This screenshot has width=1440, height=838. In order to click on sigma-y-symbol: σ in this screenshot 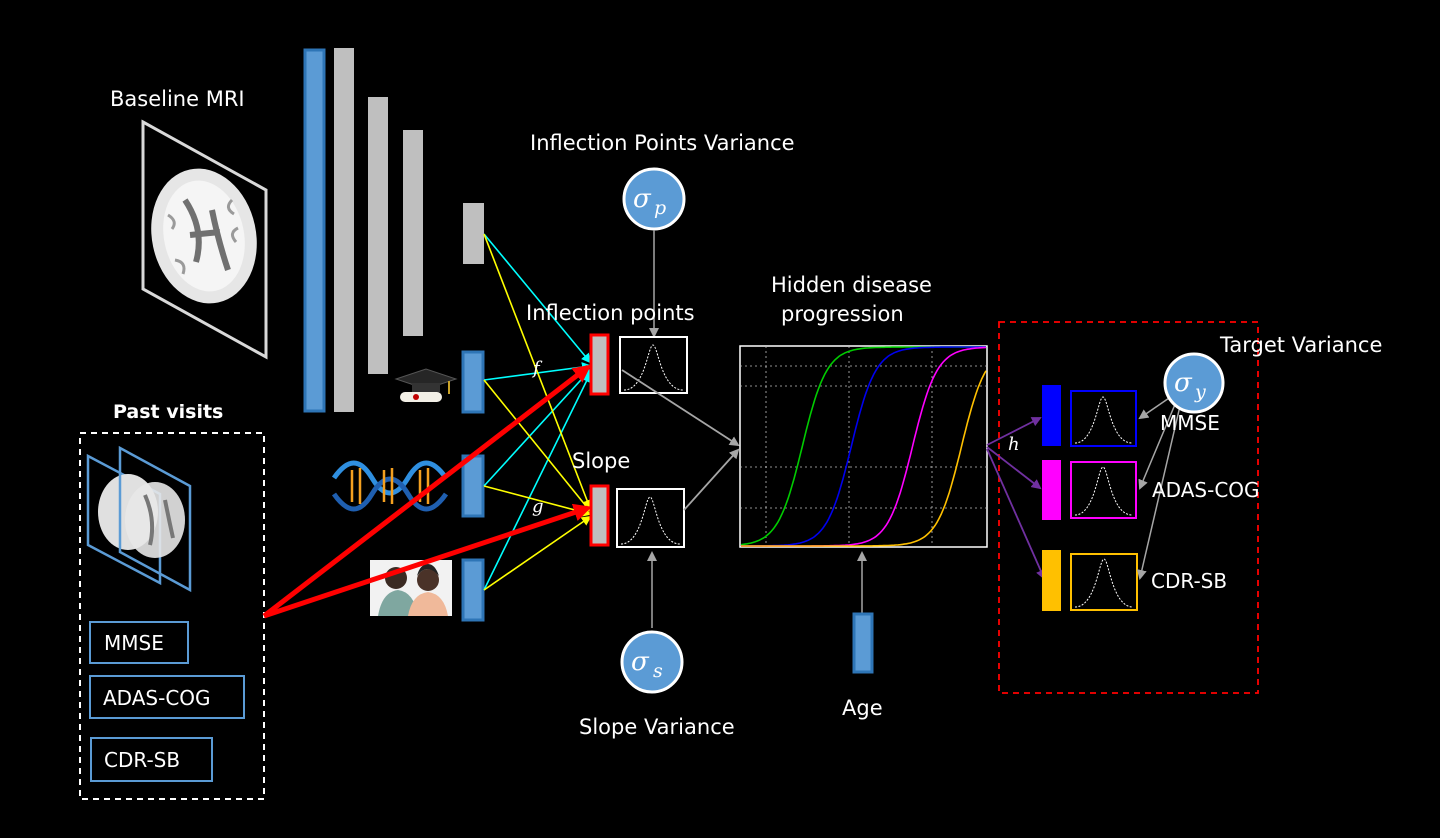, I will do `click(1183, 383)`.